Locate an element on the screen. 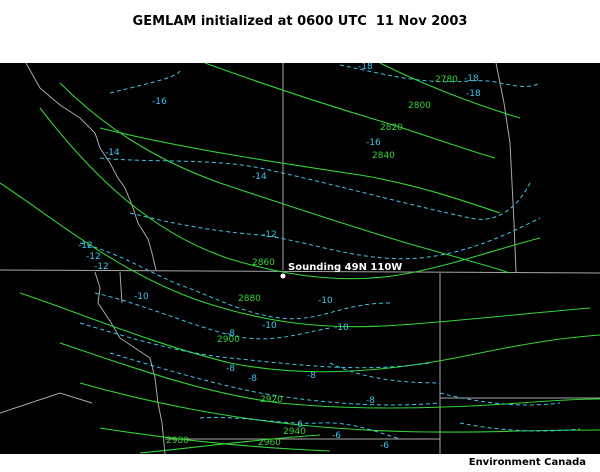 This screenshot has height=472, width=600. height-label: 2940 is located at coordinates (294, 432).